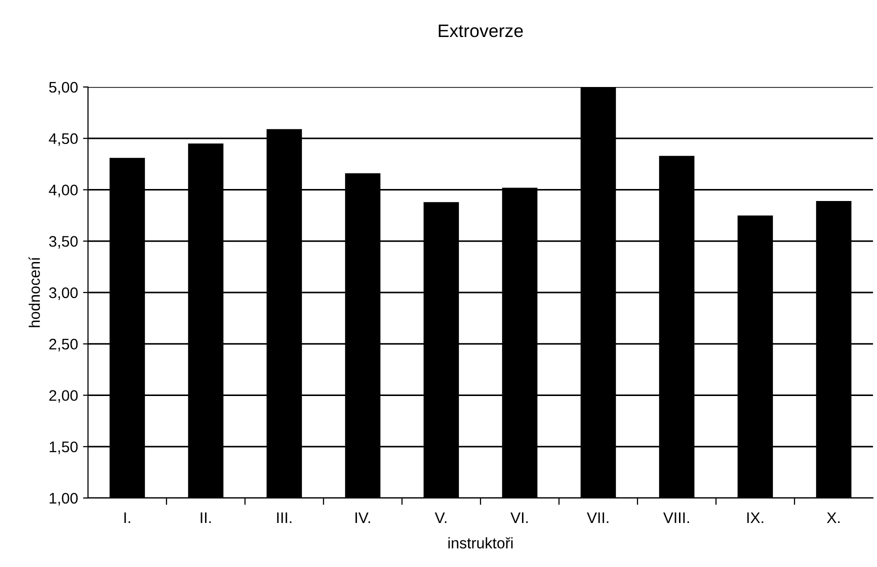 This screenshot has width=877, height=567. I want to click on y-tick-label: 5,00, so click(63, 88).